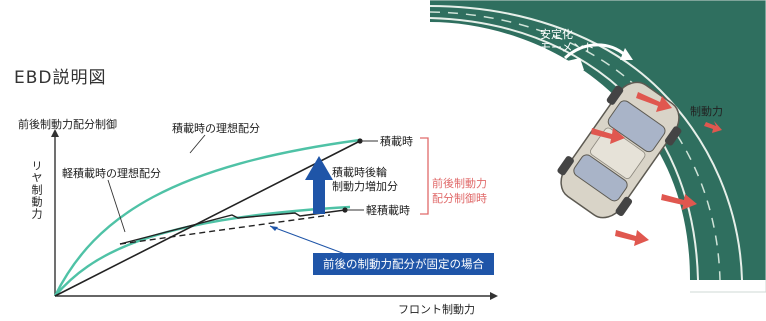  What do you see at coordinates (403, 264) in the screenshot?
I see `fixed-distribution-label: 前後の制動力配分が固定の場合` at bounding box center [403, 264].